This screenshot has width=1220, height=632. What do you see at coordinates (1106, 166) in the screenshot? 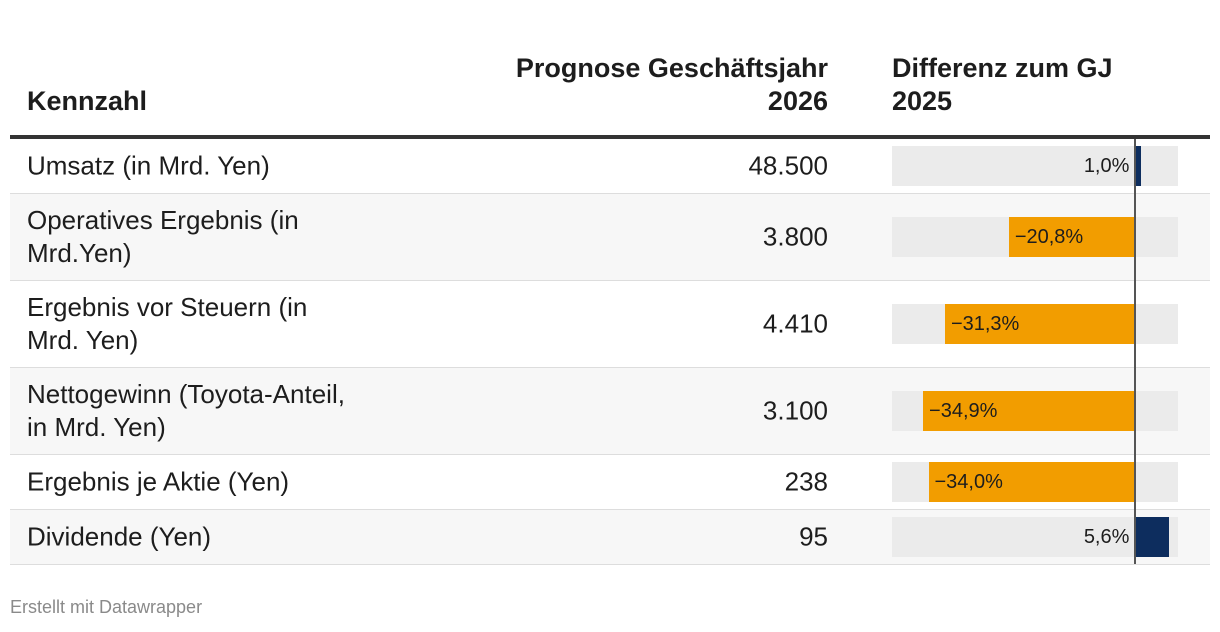
I see `diff-label: 1,0%` at bounding box center [1106, 166].